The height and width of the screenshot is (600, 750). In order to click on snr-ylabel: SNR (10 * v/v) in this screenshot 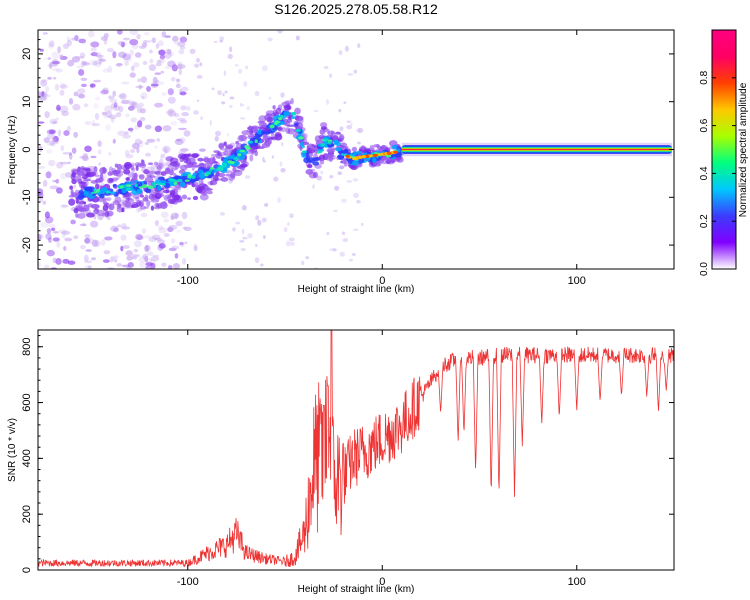, I will do `click(12, 450)`.